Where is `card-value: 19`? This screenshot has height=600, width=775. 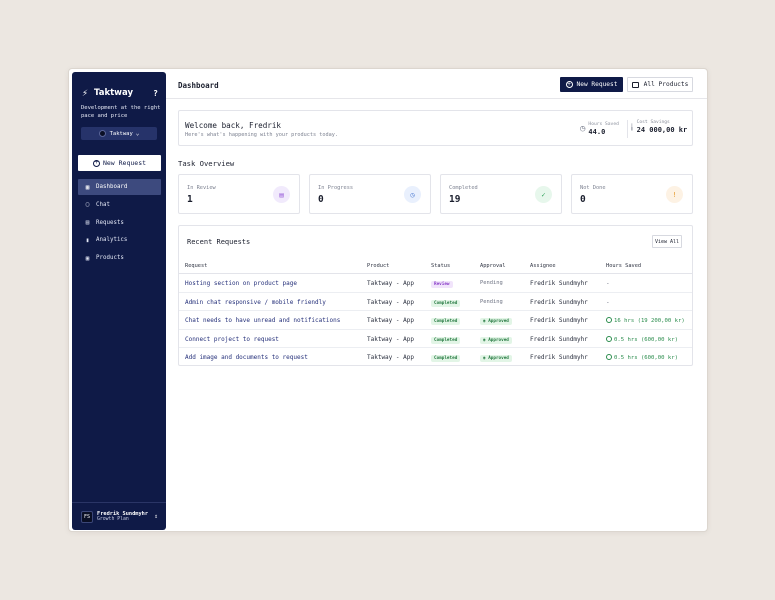 card-value: 19 is located at coordinates (455, 199).